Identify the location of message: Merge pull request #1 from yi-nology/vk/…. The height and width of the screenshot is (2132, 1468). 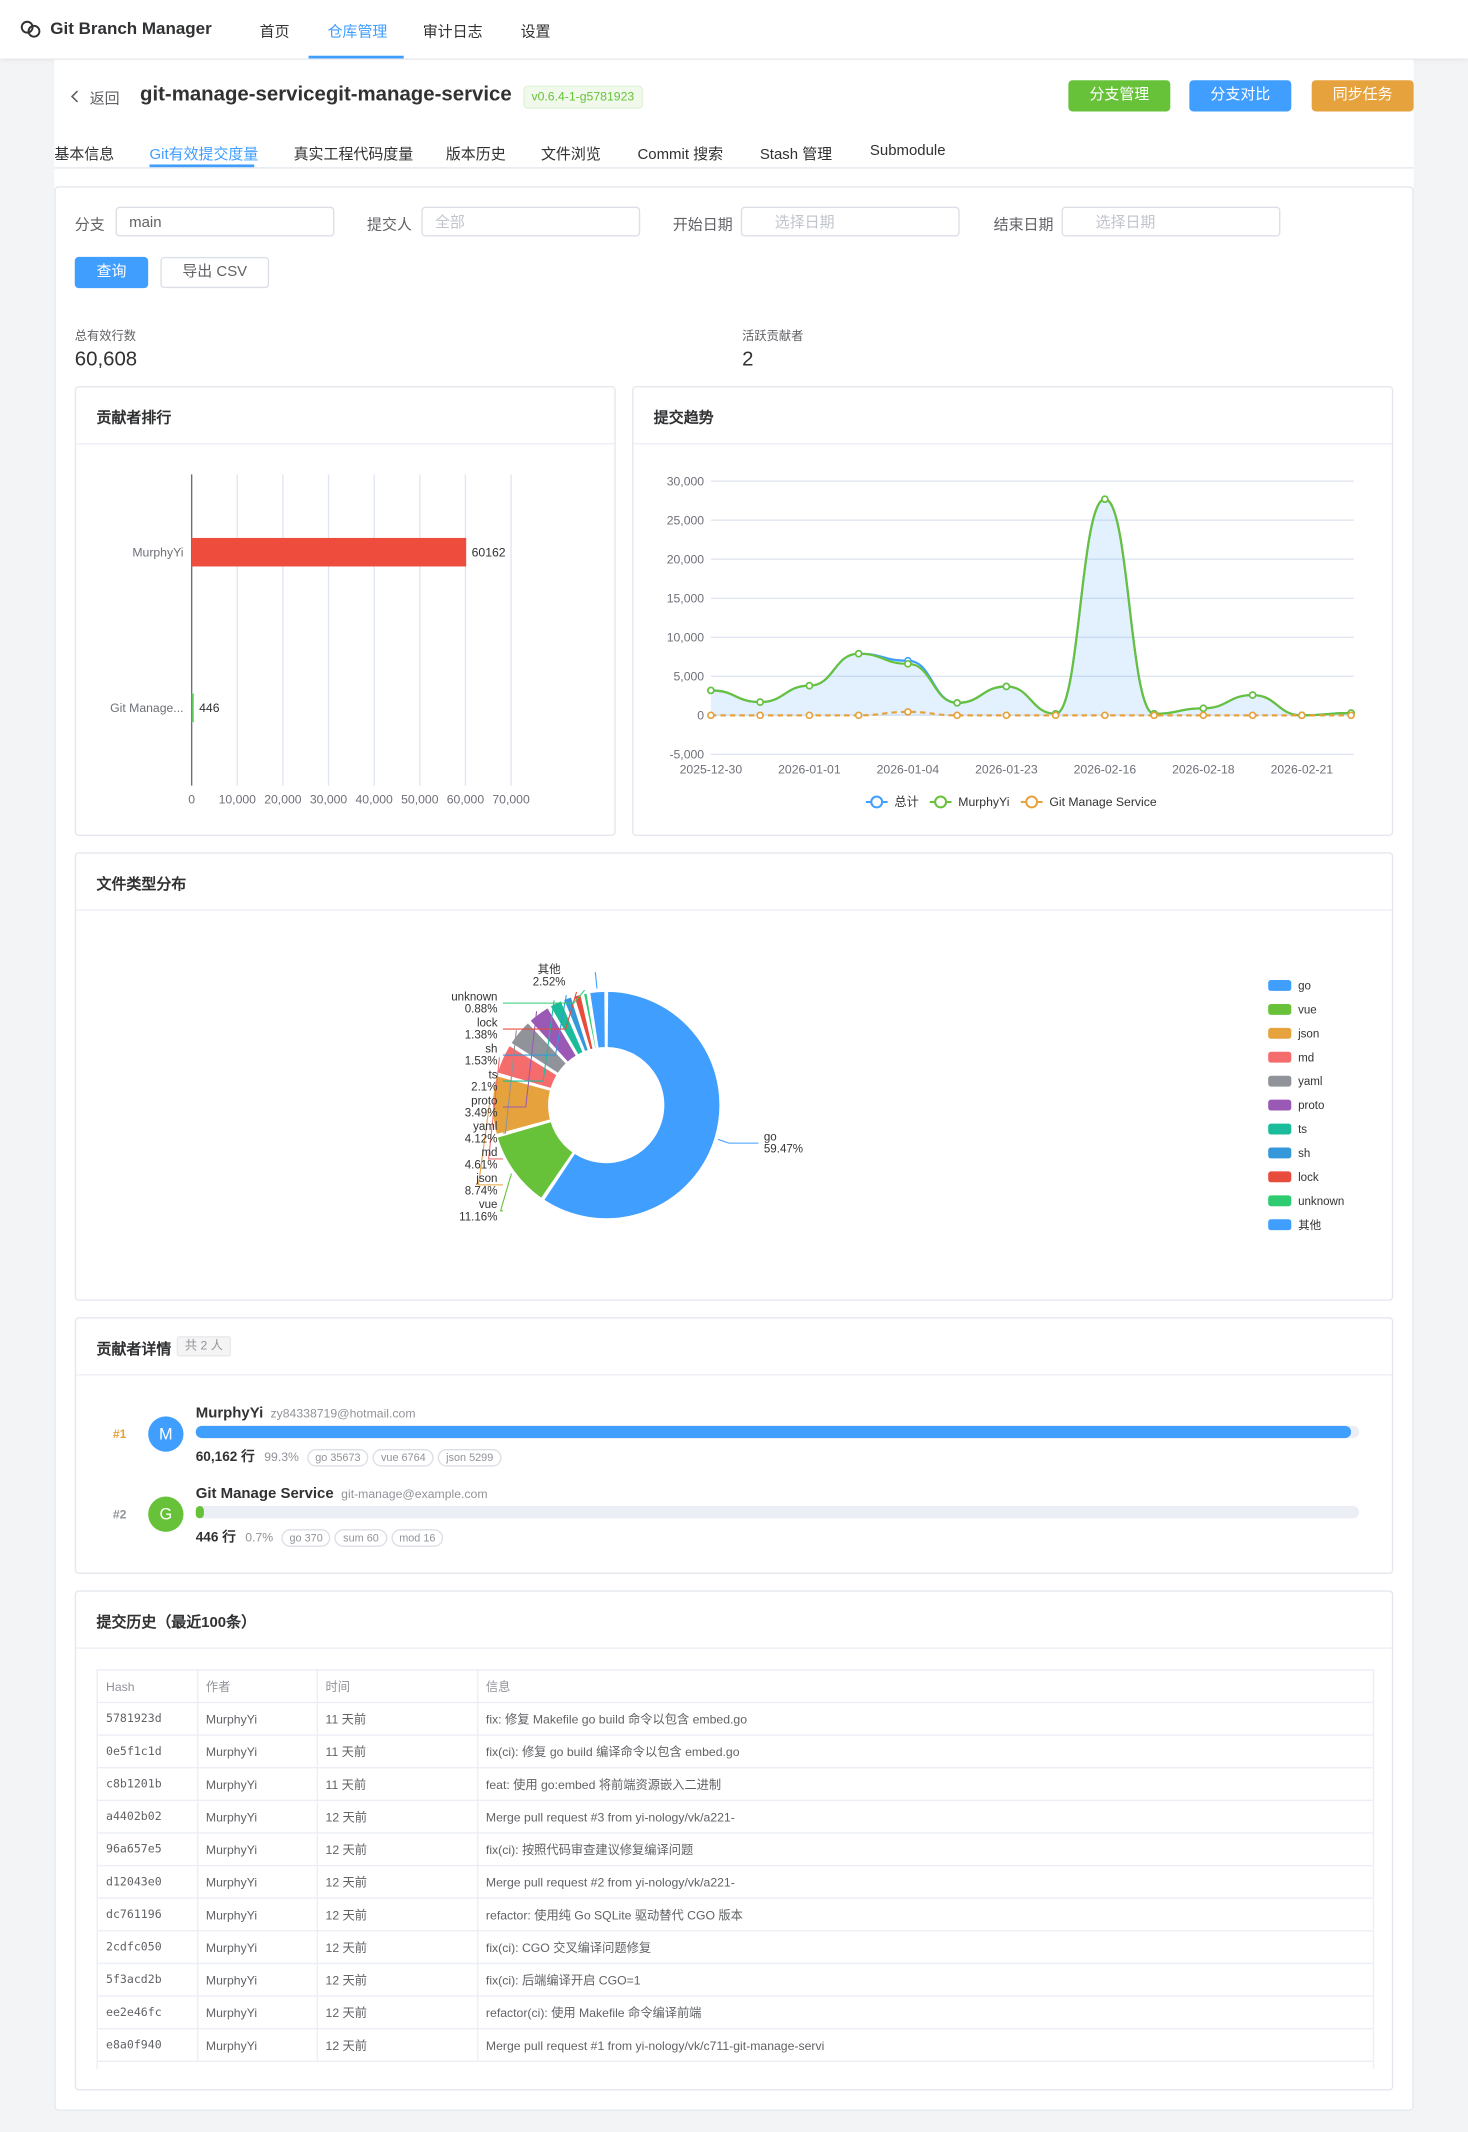
(925, 2045).